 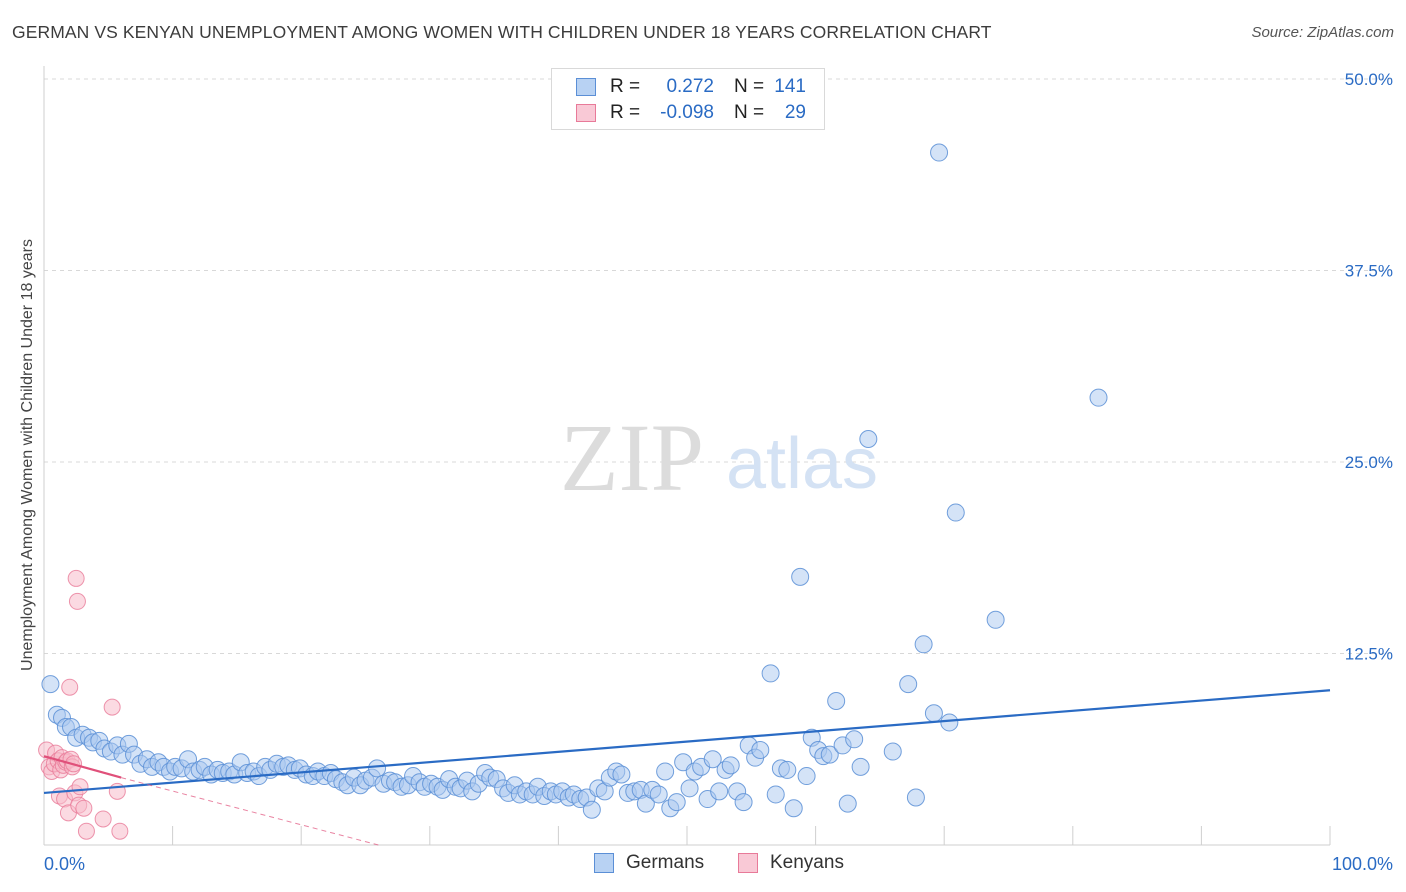 I want to click on watermark-atlas: atlas, so click(x=802, y=464).